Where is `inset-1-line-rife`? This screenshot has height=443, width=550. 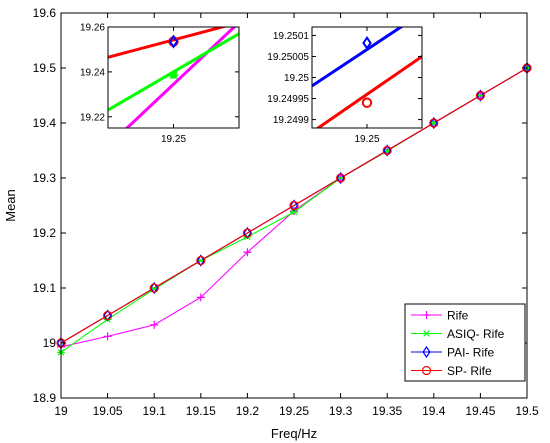 inset-1-line-rife is located at coordinates (180, 77).